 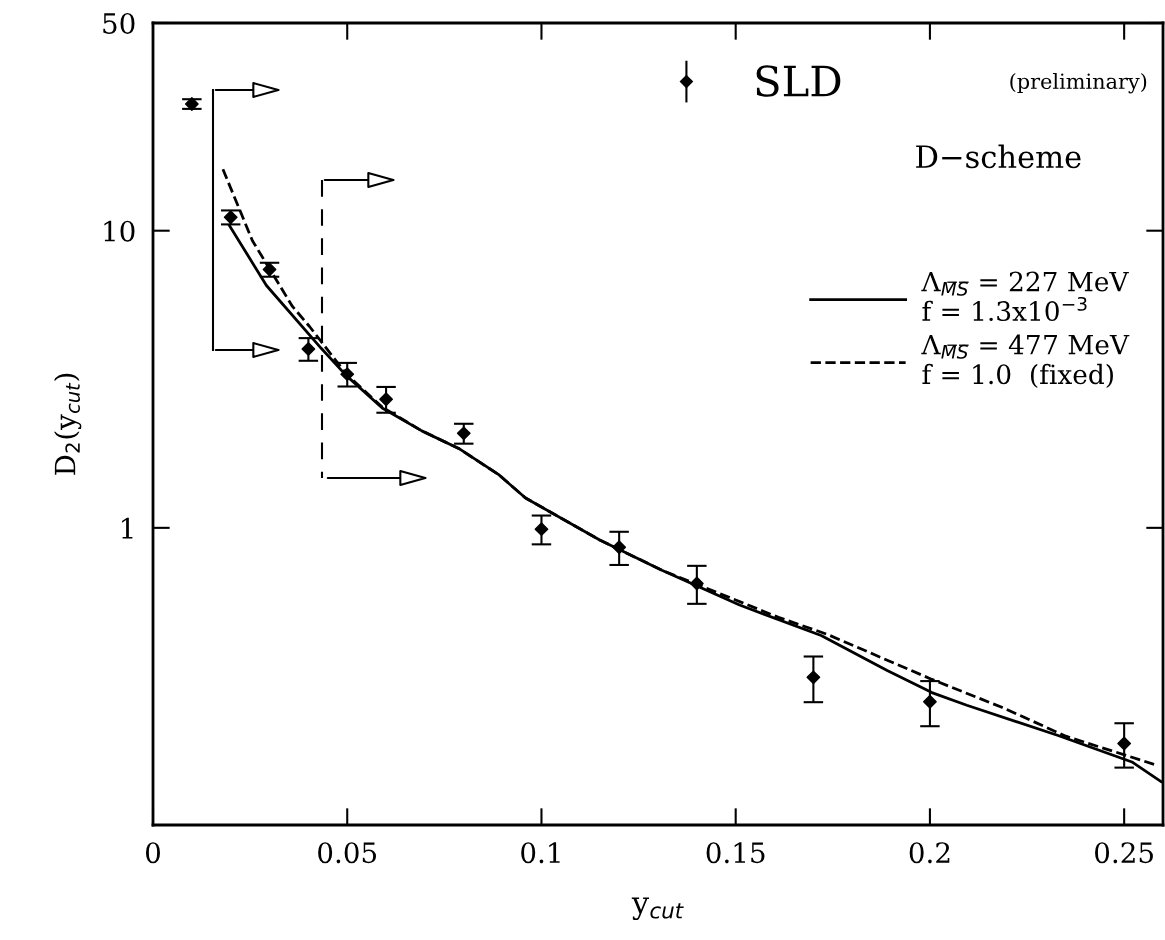 What do you see at coordinates (68, 424) in the screenshot?
I see `y-axis-title: D$_{2}$(y$_{cut}$)` at bounding box center [68, 424].